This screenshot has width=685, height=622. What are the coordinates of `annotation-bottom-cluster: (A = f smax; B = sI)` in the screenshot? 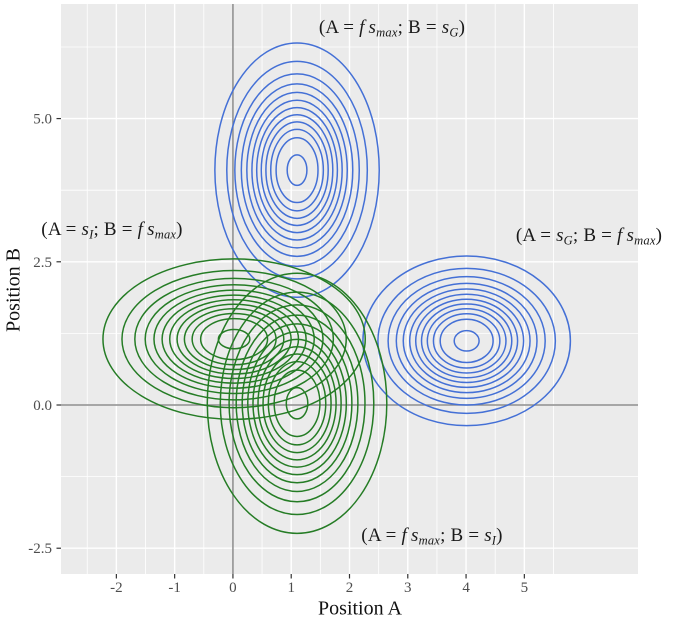 It's located at (431, 536).